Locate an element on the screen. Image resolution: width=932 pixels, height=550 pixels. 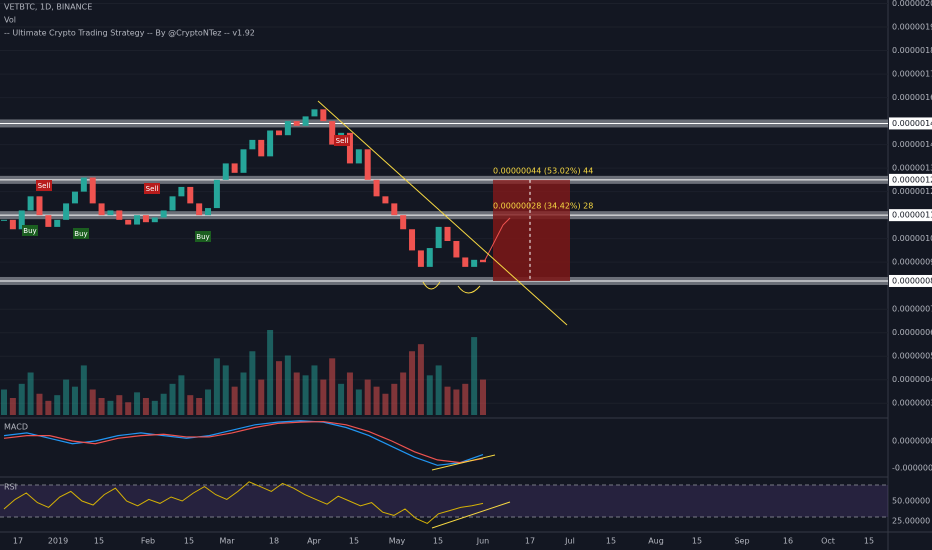
y-tick-label: 0.00000070 is located at coordinates (912, 309).